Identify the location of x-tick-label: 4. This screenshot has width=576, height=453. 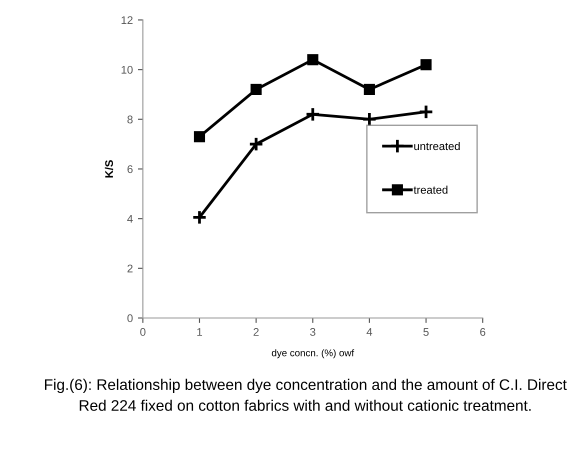
(369, 332).